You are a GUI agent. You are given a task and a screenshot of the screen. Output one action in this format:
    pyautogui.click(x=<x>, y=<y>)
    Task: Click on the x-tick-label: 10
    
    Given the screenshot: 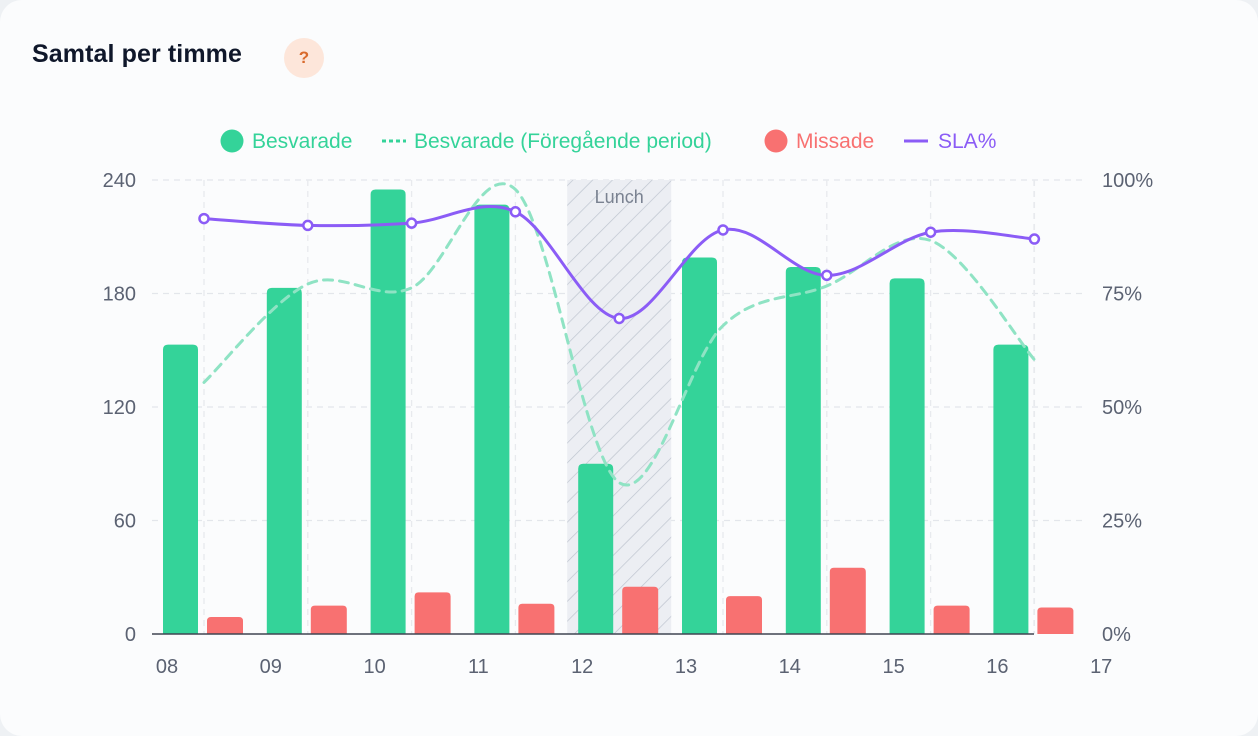 What is the action you would take?
    pyautogui.click(x=374, y=667)
    